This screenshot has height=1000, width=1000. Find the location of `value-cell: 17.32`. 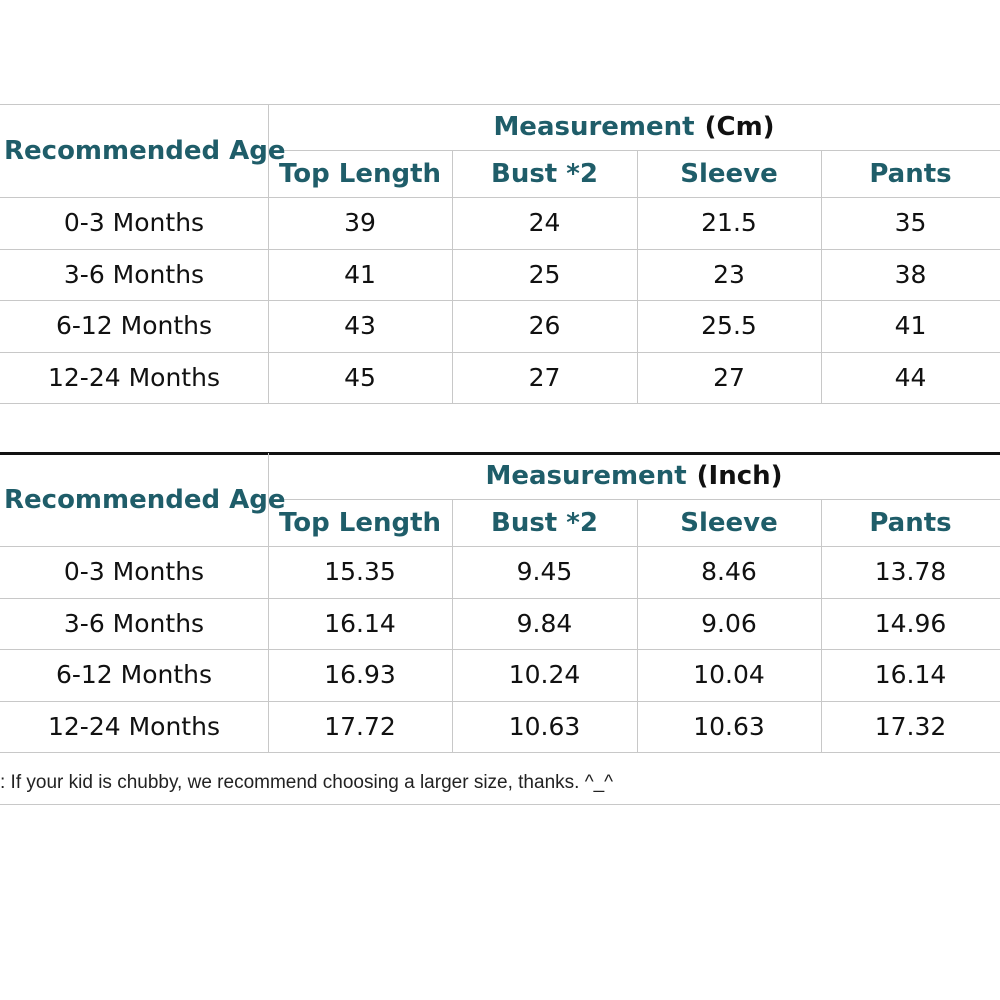

value-cell: 17.32 is located at coordinates (910, 726).